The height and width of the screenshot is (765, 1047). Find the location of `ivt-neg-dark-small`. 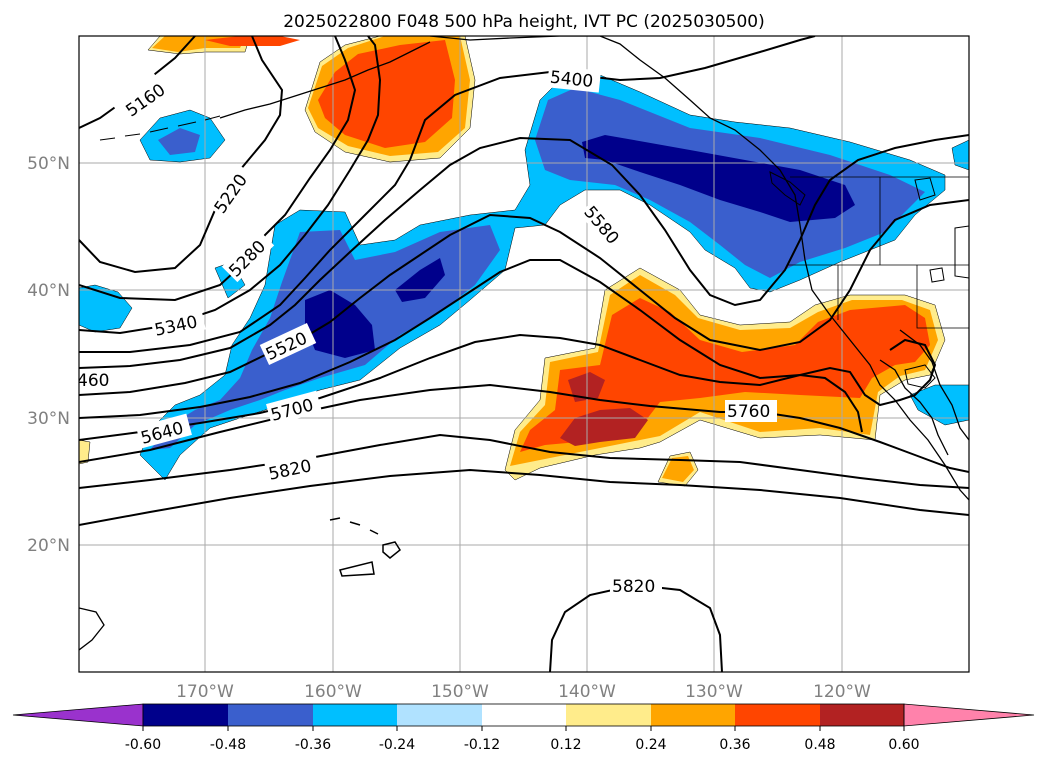

ivt-neg-dark-small is located at coordinates (420, 280).